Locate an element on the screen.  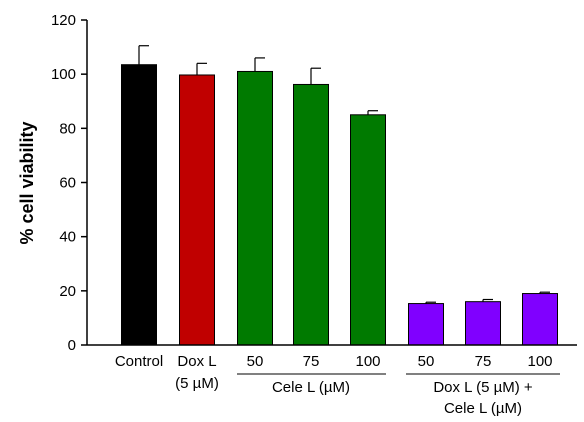
y-axis-label: % cell viability is located at coordinates (27, 182).